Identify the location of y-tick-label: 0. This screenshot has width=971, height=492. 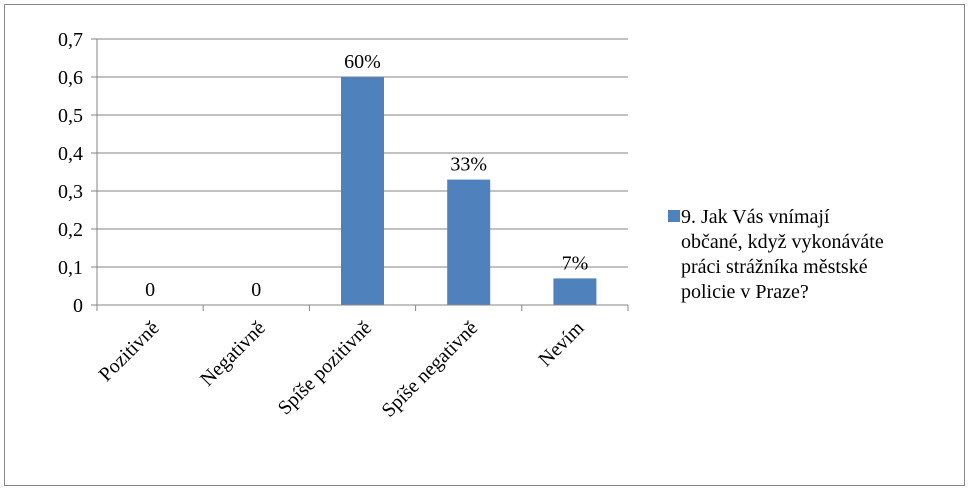
(78, 306).